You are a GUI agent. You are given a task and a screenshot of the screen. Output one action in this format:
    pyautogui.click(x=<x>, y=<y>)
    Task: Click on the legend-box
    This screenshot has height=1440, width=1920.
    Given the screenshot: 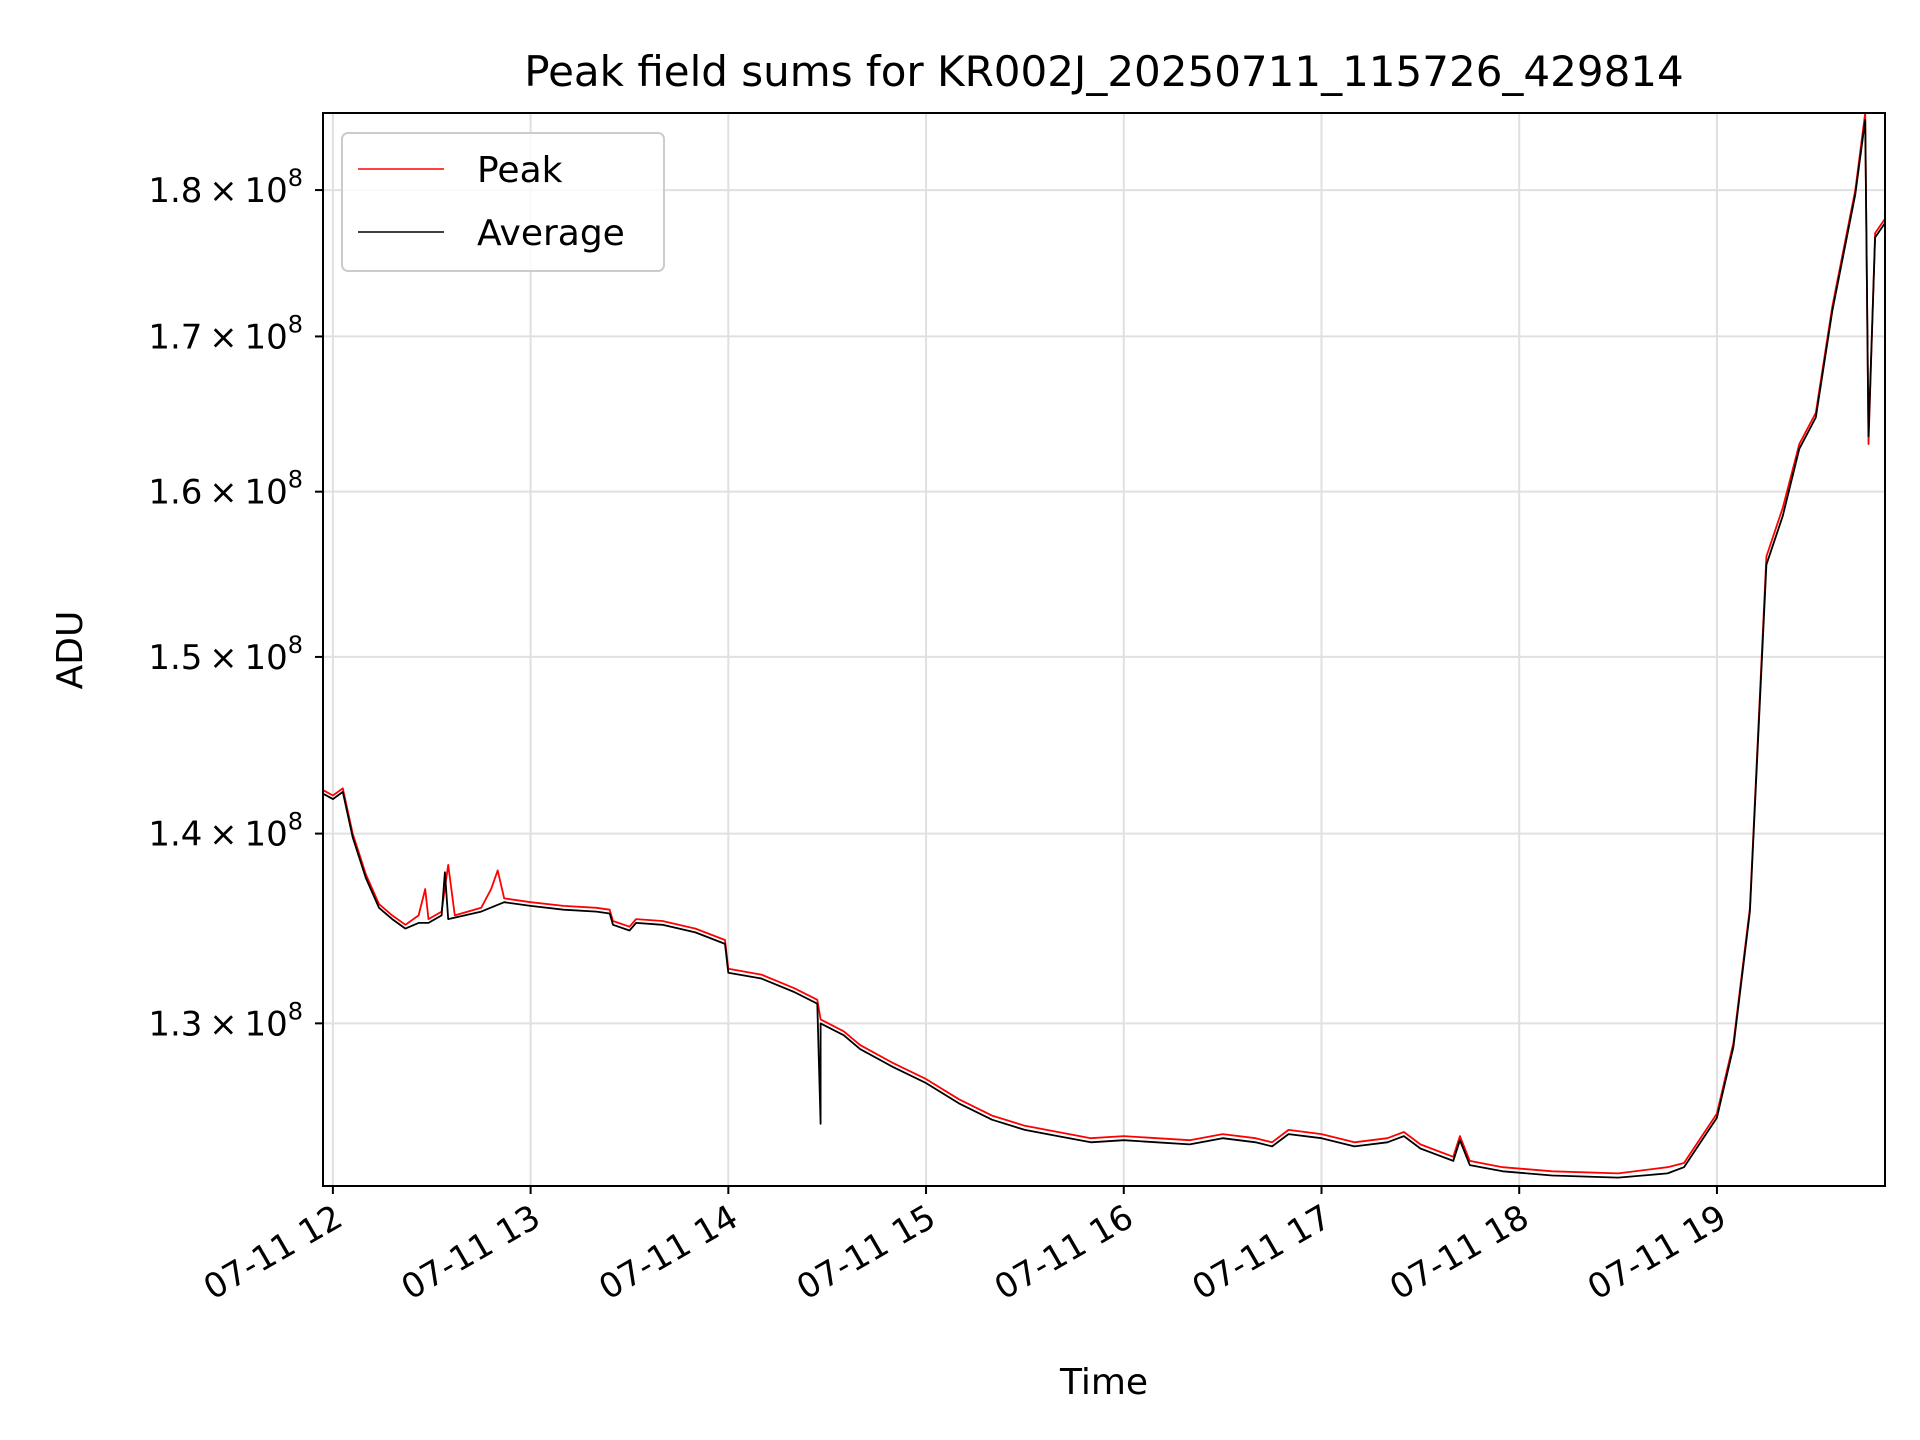 What is the action you would take?
    pyautogui.click(x=503, y=202)
    